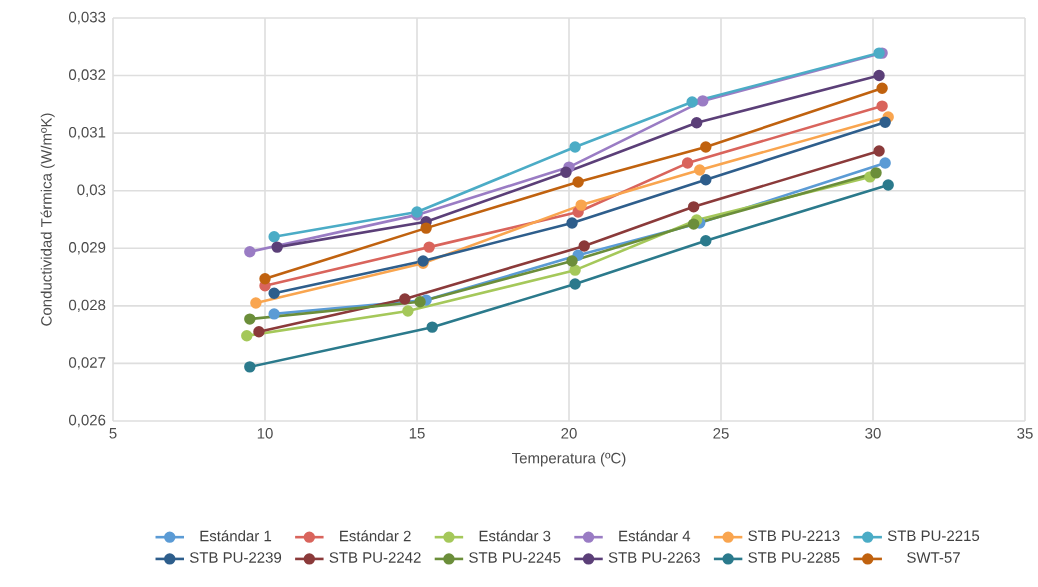 The width and height of the screenshot is (1038, 587). I want to click on y-tick-label: 0,032, so click(87, 75).